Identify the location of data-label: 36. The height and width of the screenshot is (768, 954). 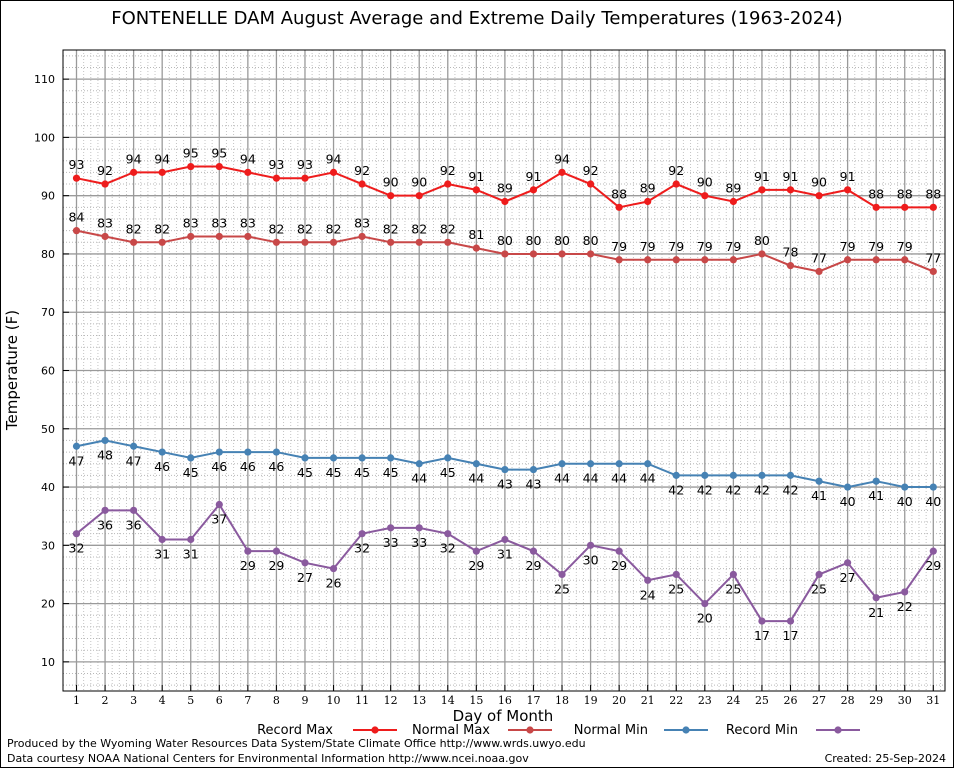
(134, 524).